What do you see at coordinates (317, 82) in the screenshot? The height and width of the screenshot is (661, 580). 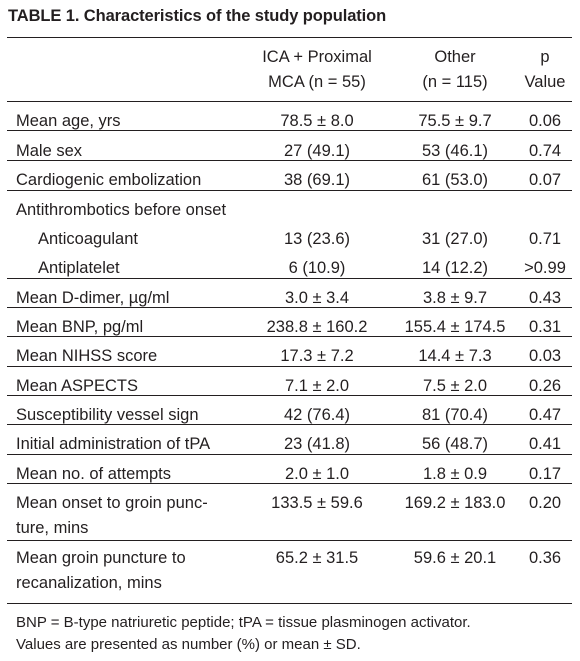 I see `header-col-ica-line2: MCA (n = 55)` at bounding box center [317, 82].